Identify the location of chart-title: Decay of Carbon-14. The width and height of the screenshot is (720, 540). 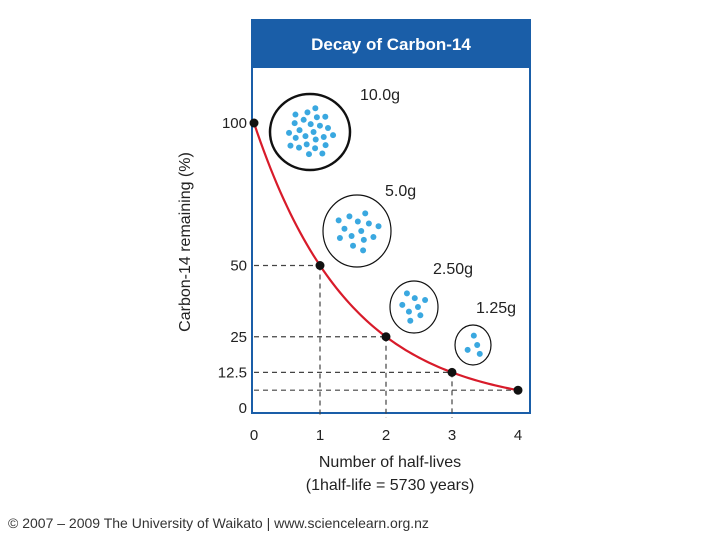
(391, 44).